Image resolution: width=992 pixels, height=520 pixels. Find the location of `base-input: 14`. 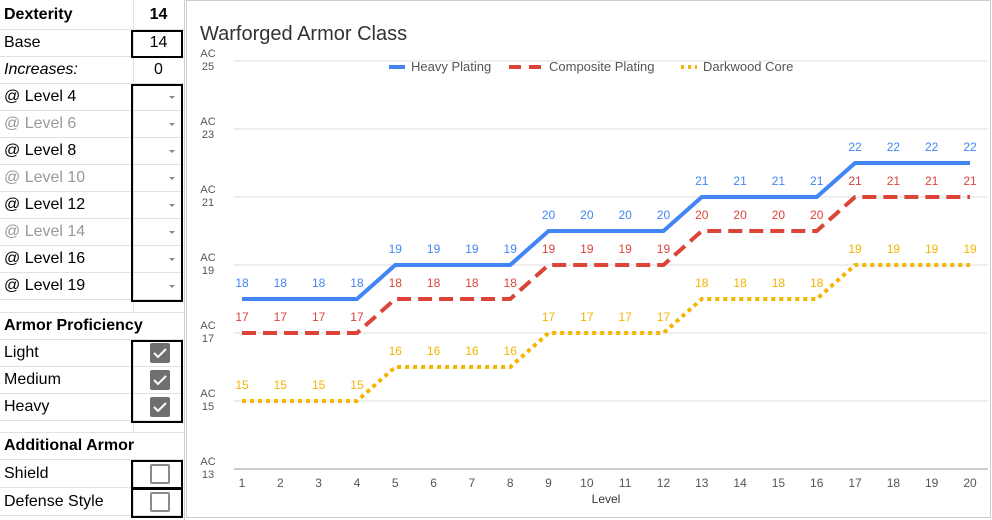

base-input: 14 is located at coordinates (158, 42).